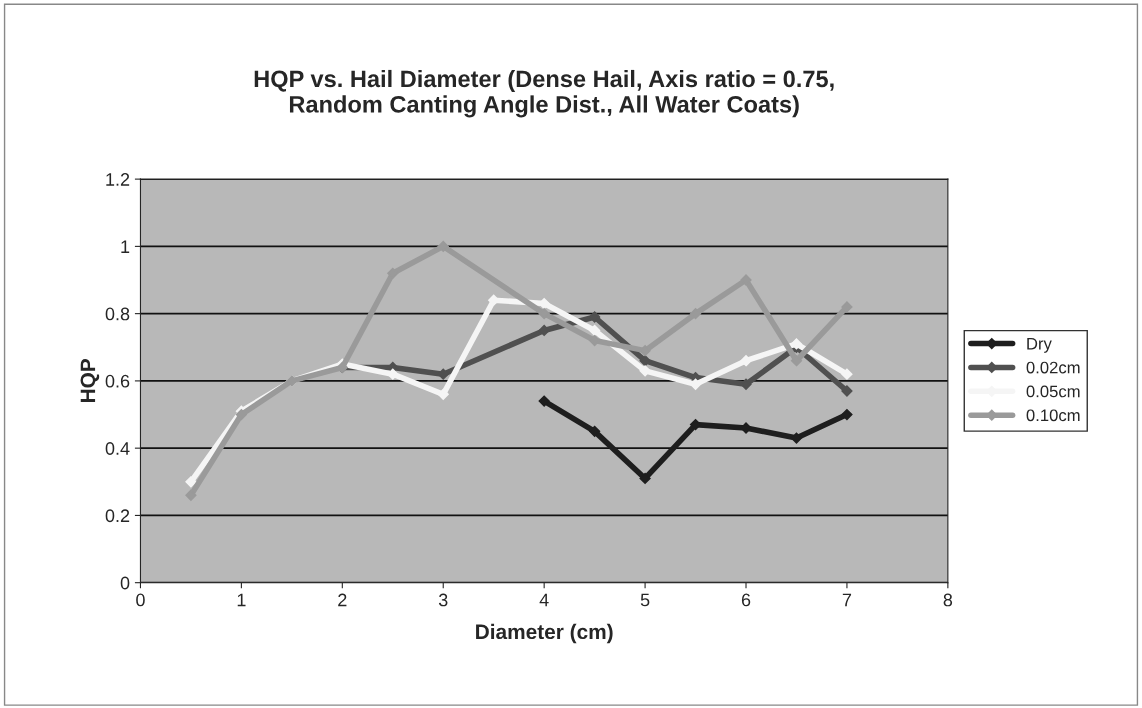 The width and height of the screenshot is (1142, 708). I want to click on x-tick-label: 2, so click(342, 600).